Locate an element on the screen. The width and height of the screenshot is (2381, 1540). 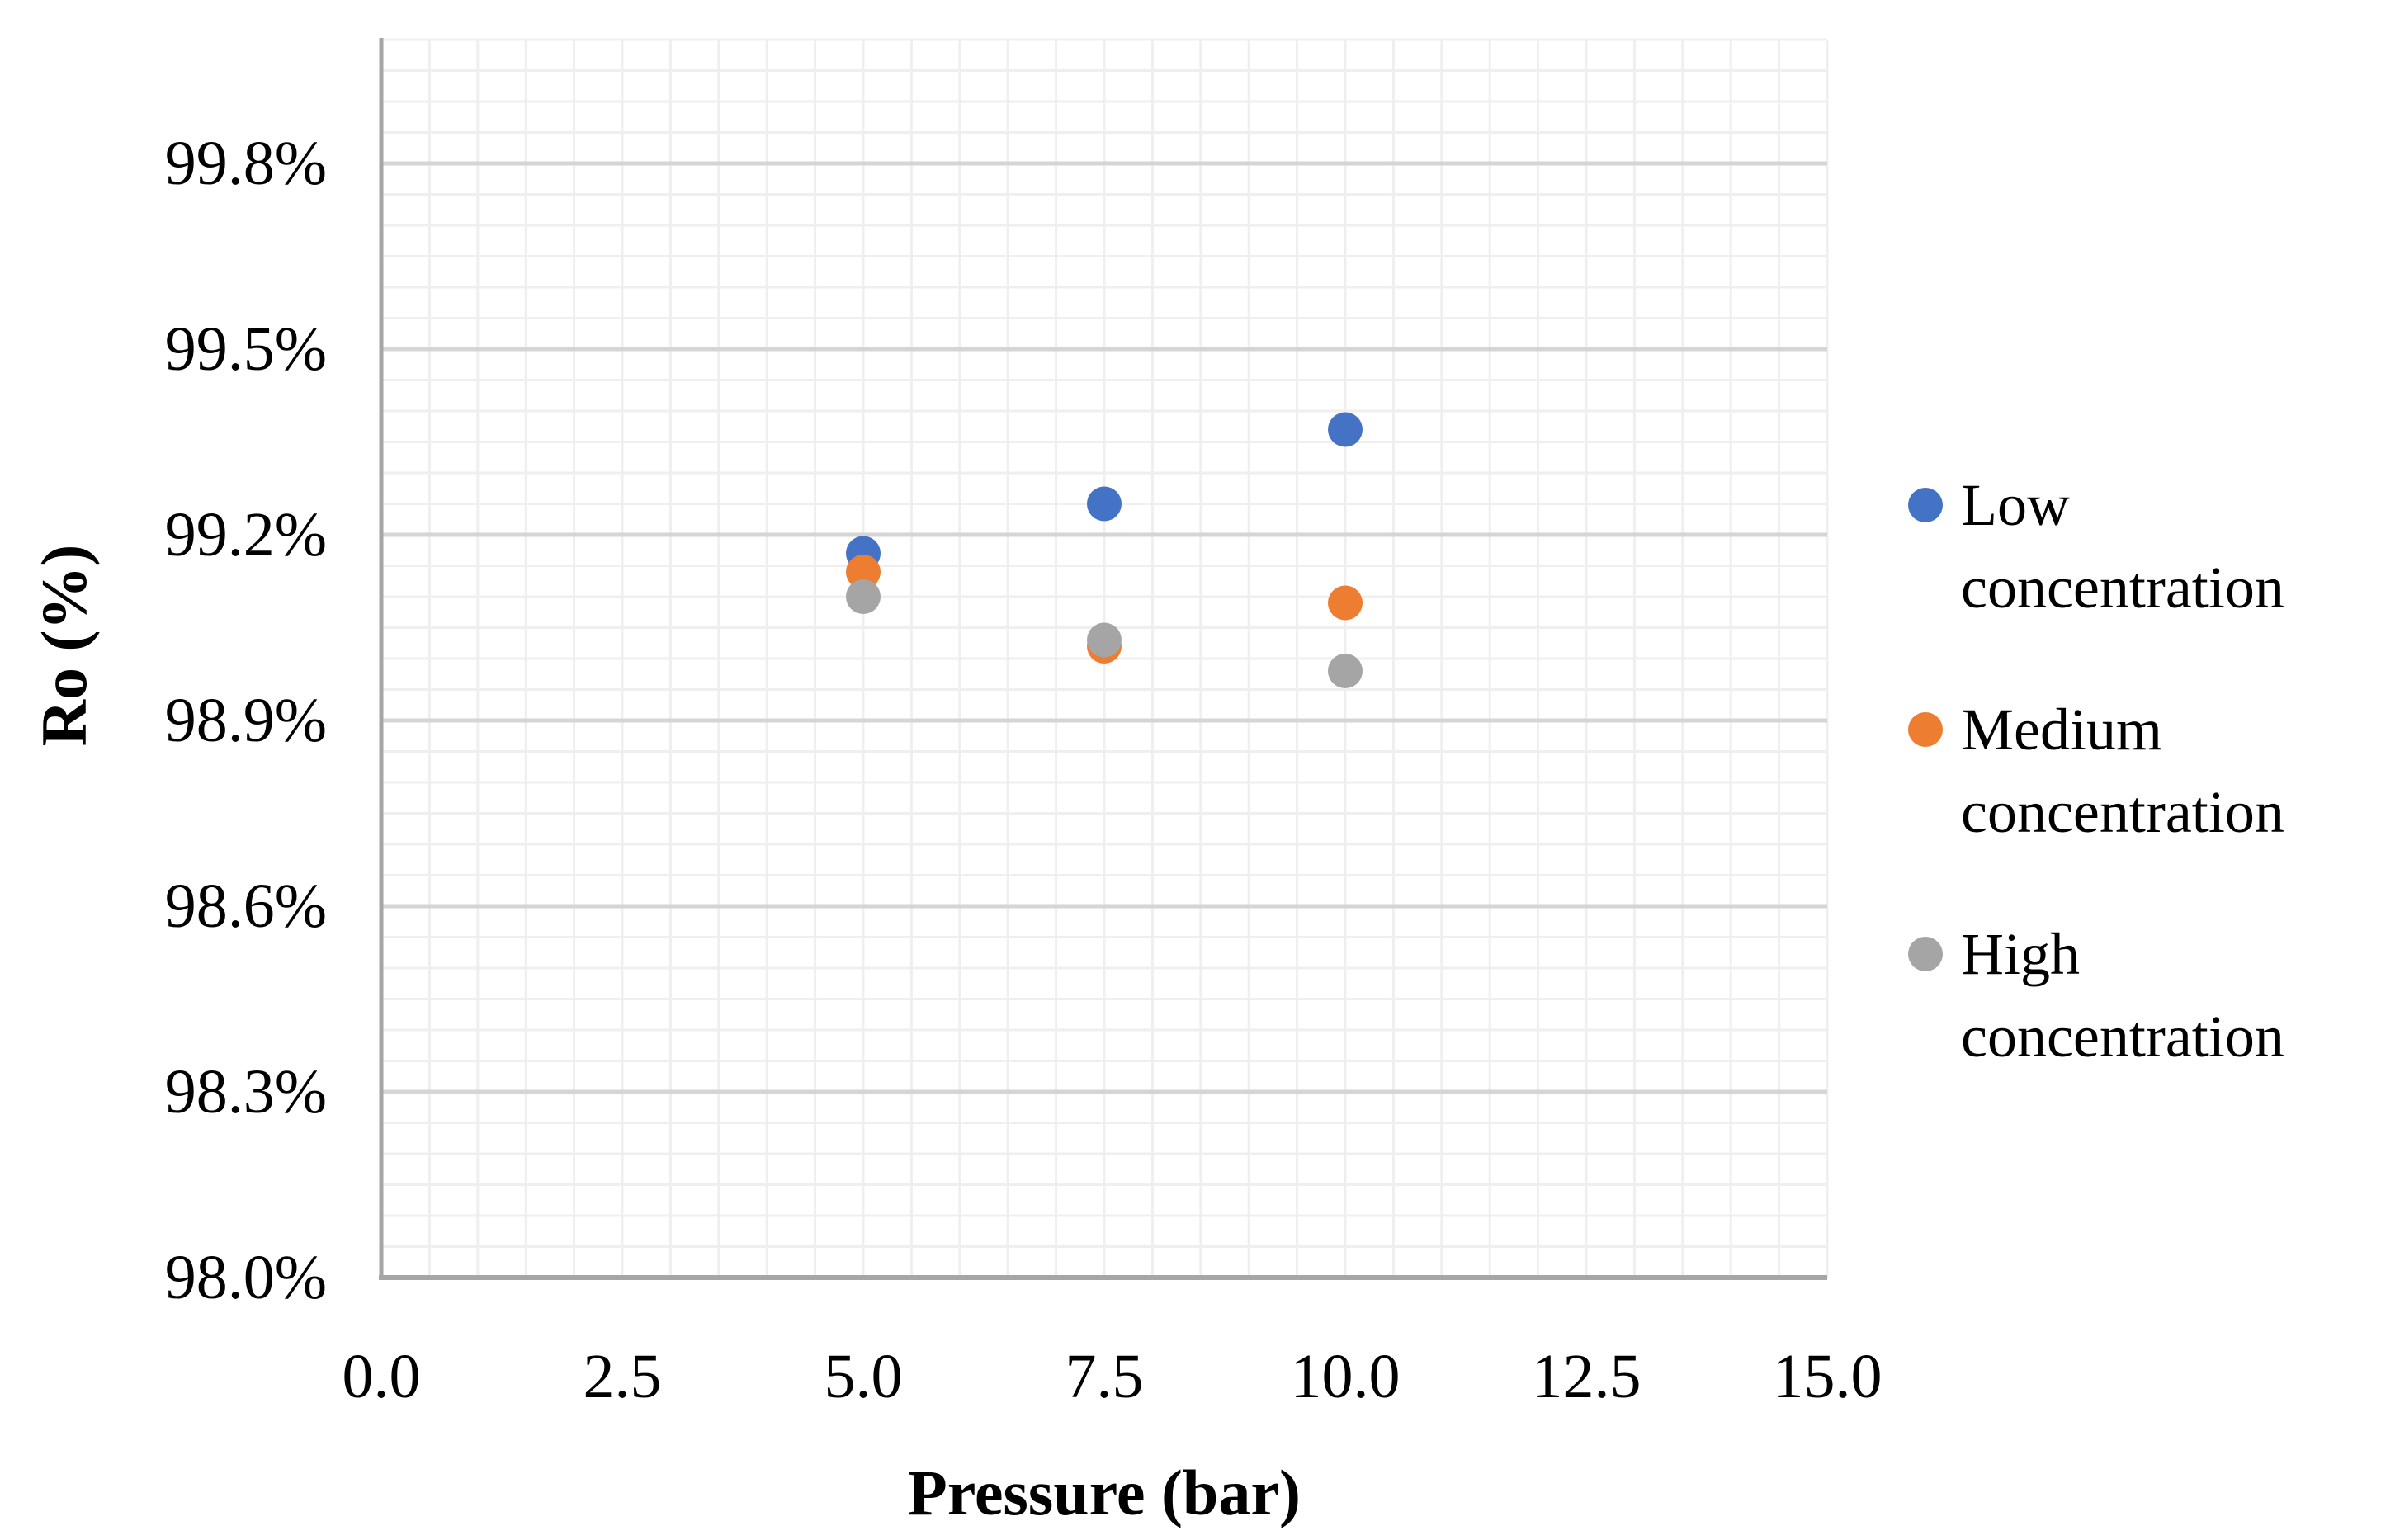
y-tick-label: 98.0% is located at coordinates (245, 1277).